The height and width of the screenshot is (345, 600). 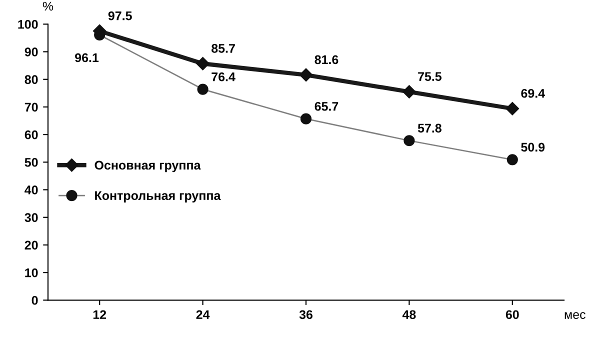 What do you see at coordinates (575, 315) in the screenshot?
I see `x-axis-title: мес` at bounding box center [575, 315].